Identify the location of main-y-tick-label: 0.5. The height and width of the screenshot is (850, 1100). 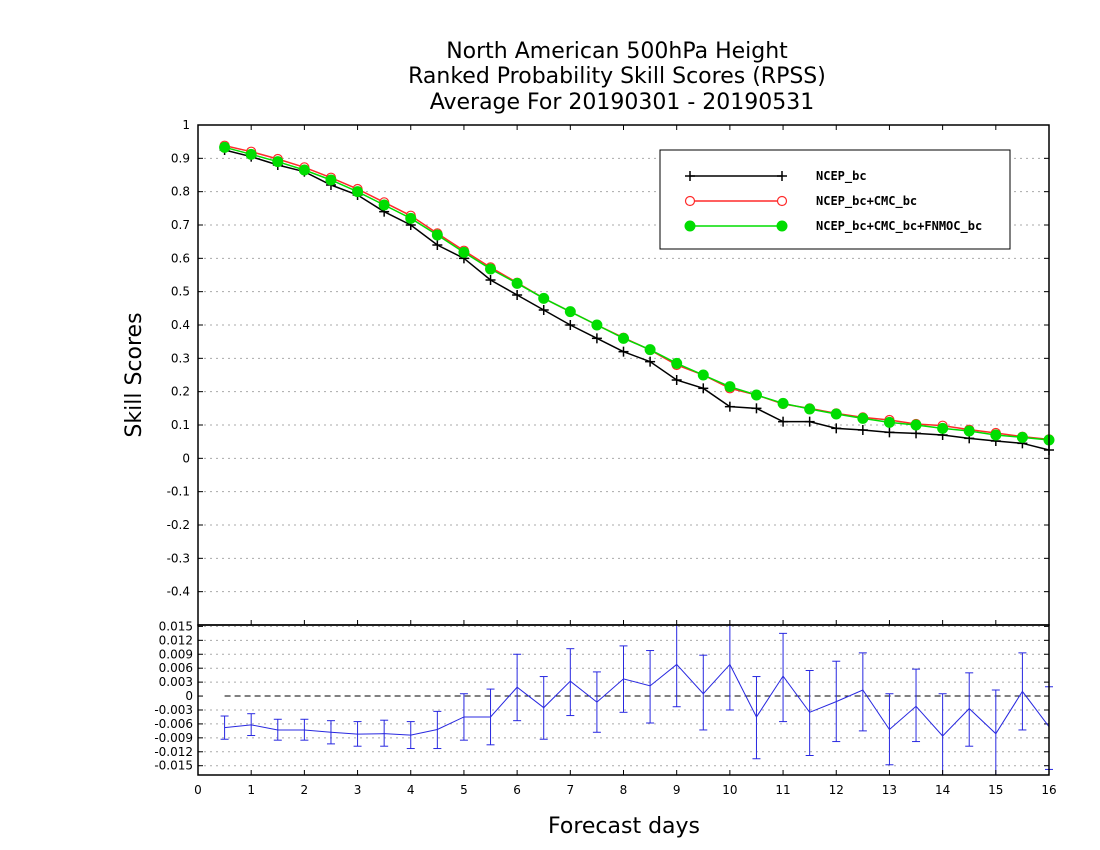
(180, 292).